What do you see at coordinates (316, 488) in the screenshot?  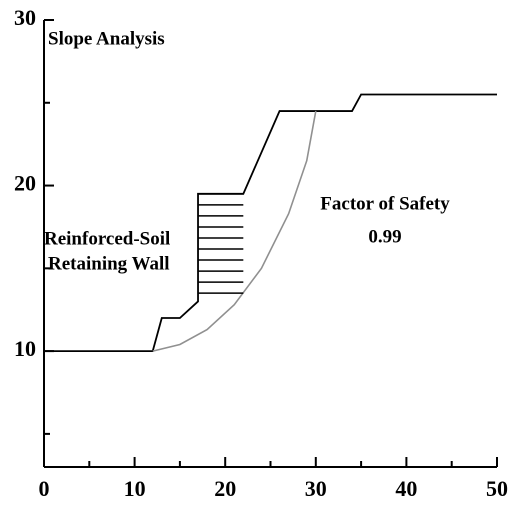 I see `x-tick-label: 30` at bounding box center [316, 488].